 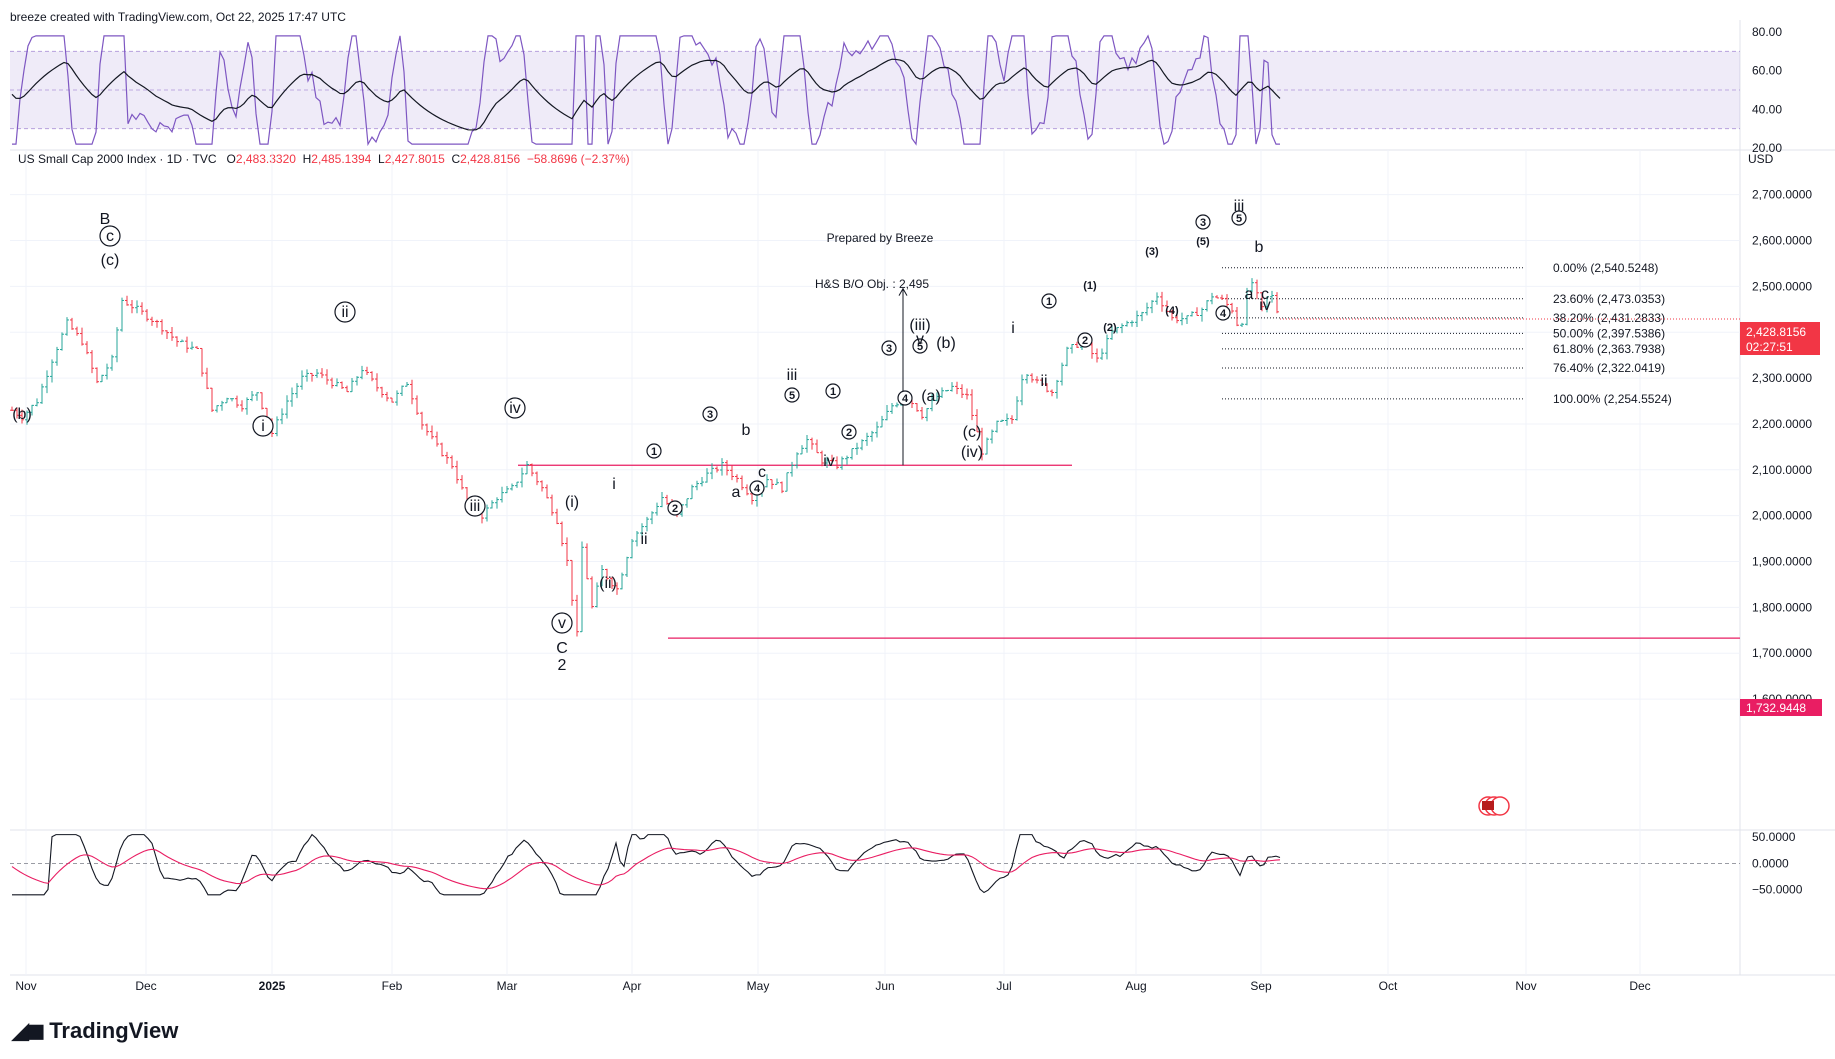 What do you see at coordinates (562, 648) in the screenshot?
I see `wave-label-text: C` at bounding box center [562, 648].